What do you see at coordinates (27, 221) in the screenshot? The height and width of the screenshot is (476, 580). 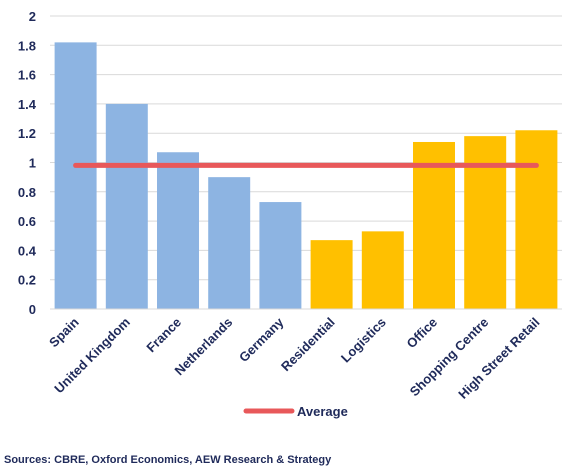 I see `y-tick-label: 0.6` at bounding box center [27, 221].